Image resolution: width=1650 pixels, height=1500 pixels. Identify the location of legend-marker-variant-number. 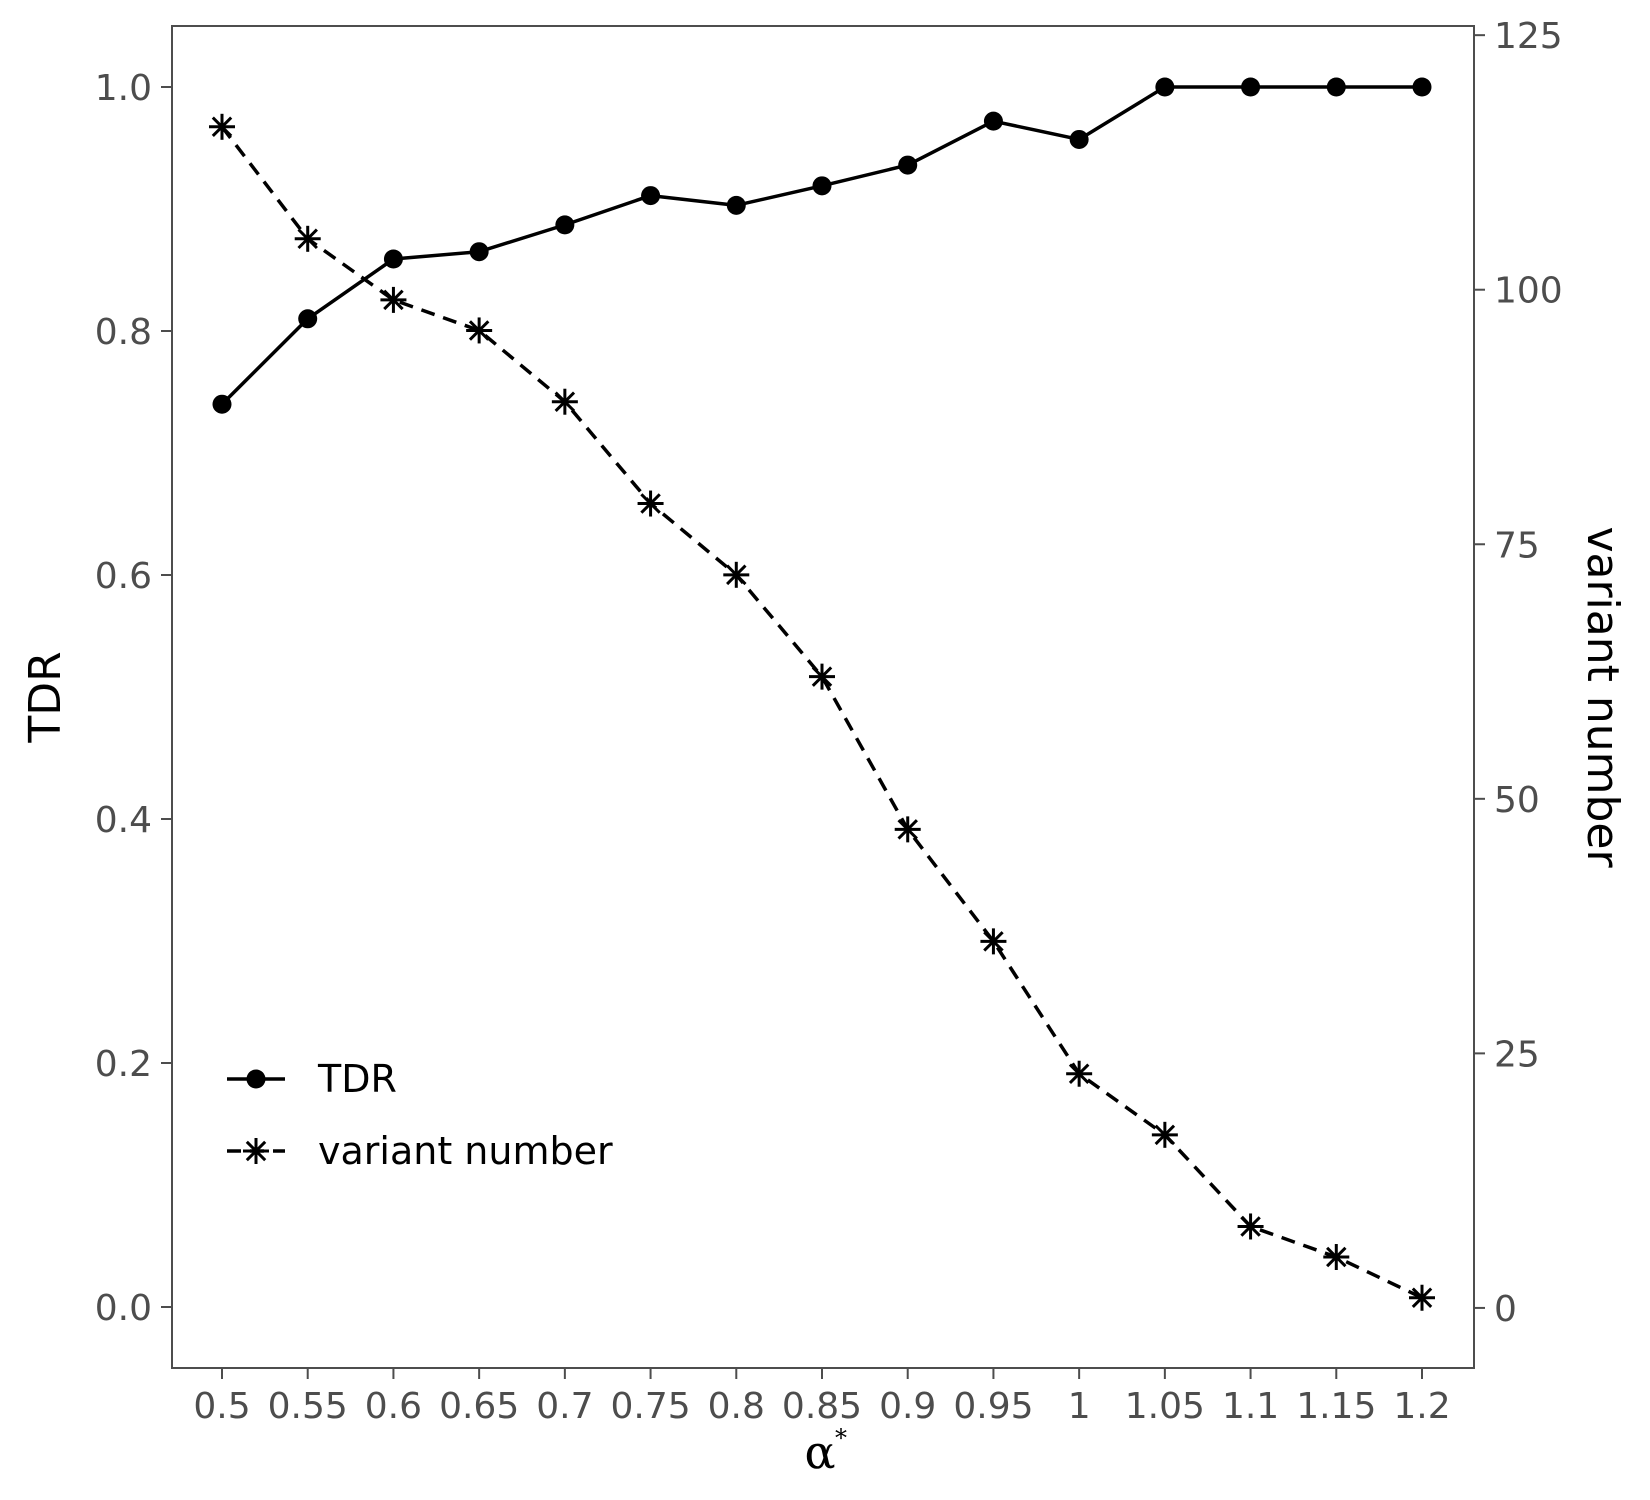
(256, 1151).